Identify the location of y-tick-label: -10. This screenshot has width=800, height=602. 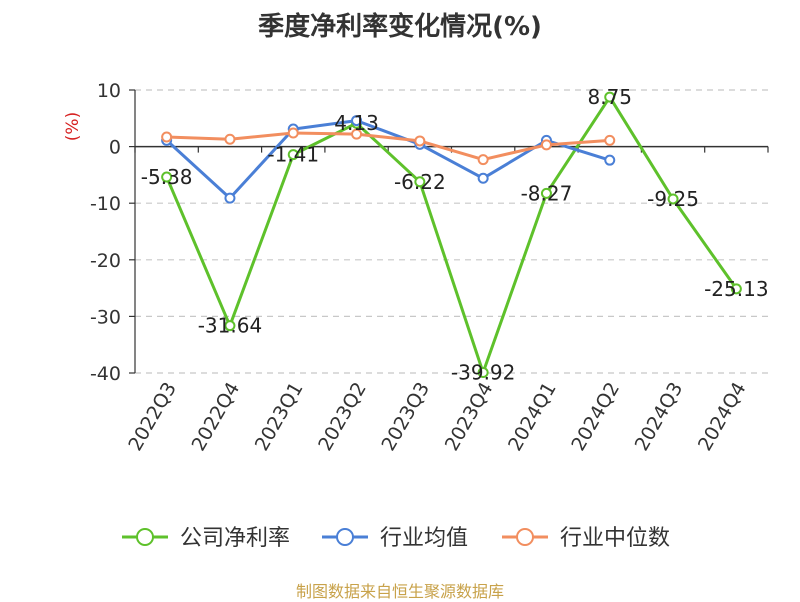
(105, 204).